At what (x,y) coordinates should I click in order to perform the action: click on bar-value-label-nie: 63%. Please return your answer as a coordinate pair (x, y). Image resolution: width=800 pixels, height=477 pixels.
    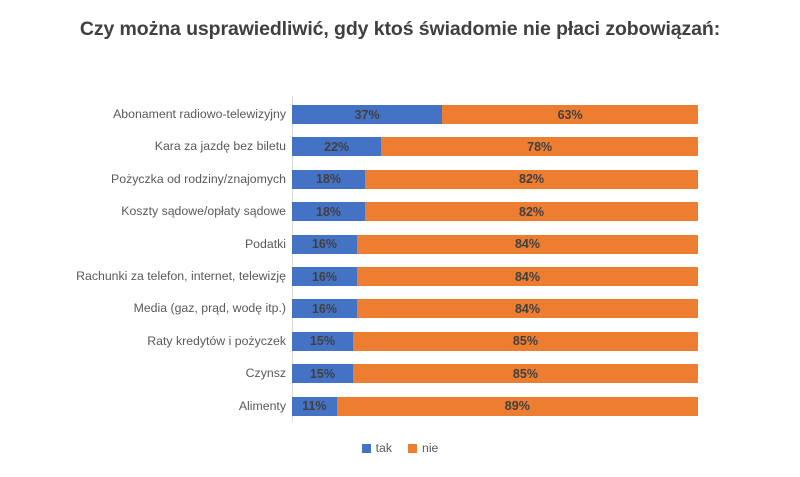
    Looking at the image, I should click on (570, 114).